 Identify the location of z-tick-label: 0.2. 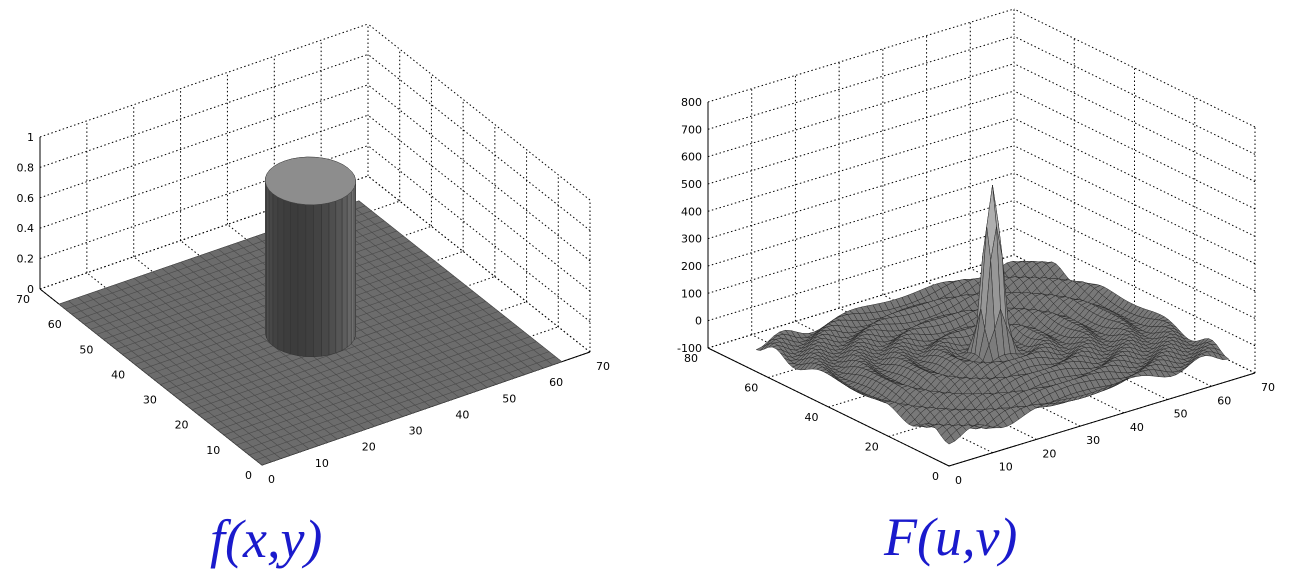
(26, 259).